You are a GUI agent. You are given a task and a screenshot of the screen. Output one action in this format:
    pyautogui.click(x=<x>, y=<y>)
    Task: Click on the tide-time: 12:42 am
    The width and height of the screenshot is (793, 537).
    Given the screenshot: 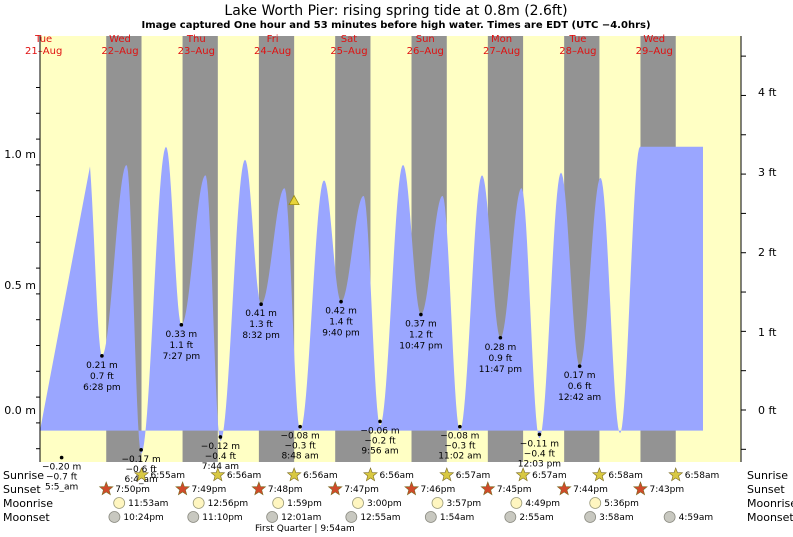 What is the action you would take?
    pyautogui.click(x=579, y=398)
    